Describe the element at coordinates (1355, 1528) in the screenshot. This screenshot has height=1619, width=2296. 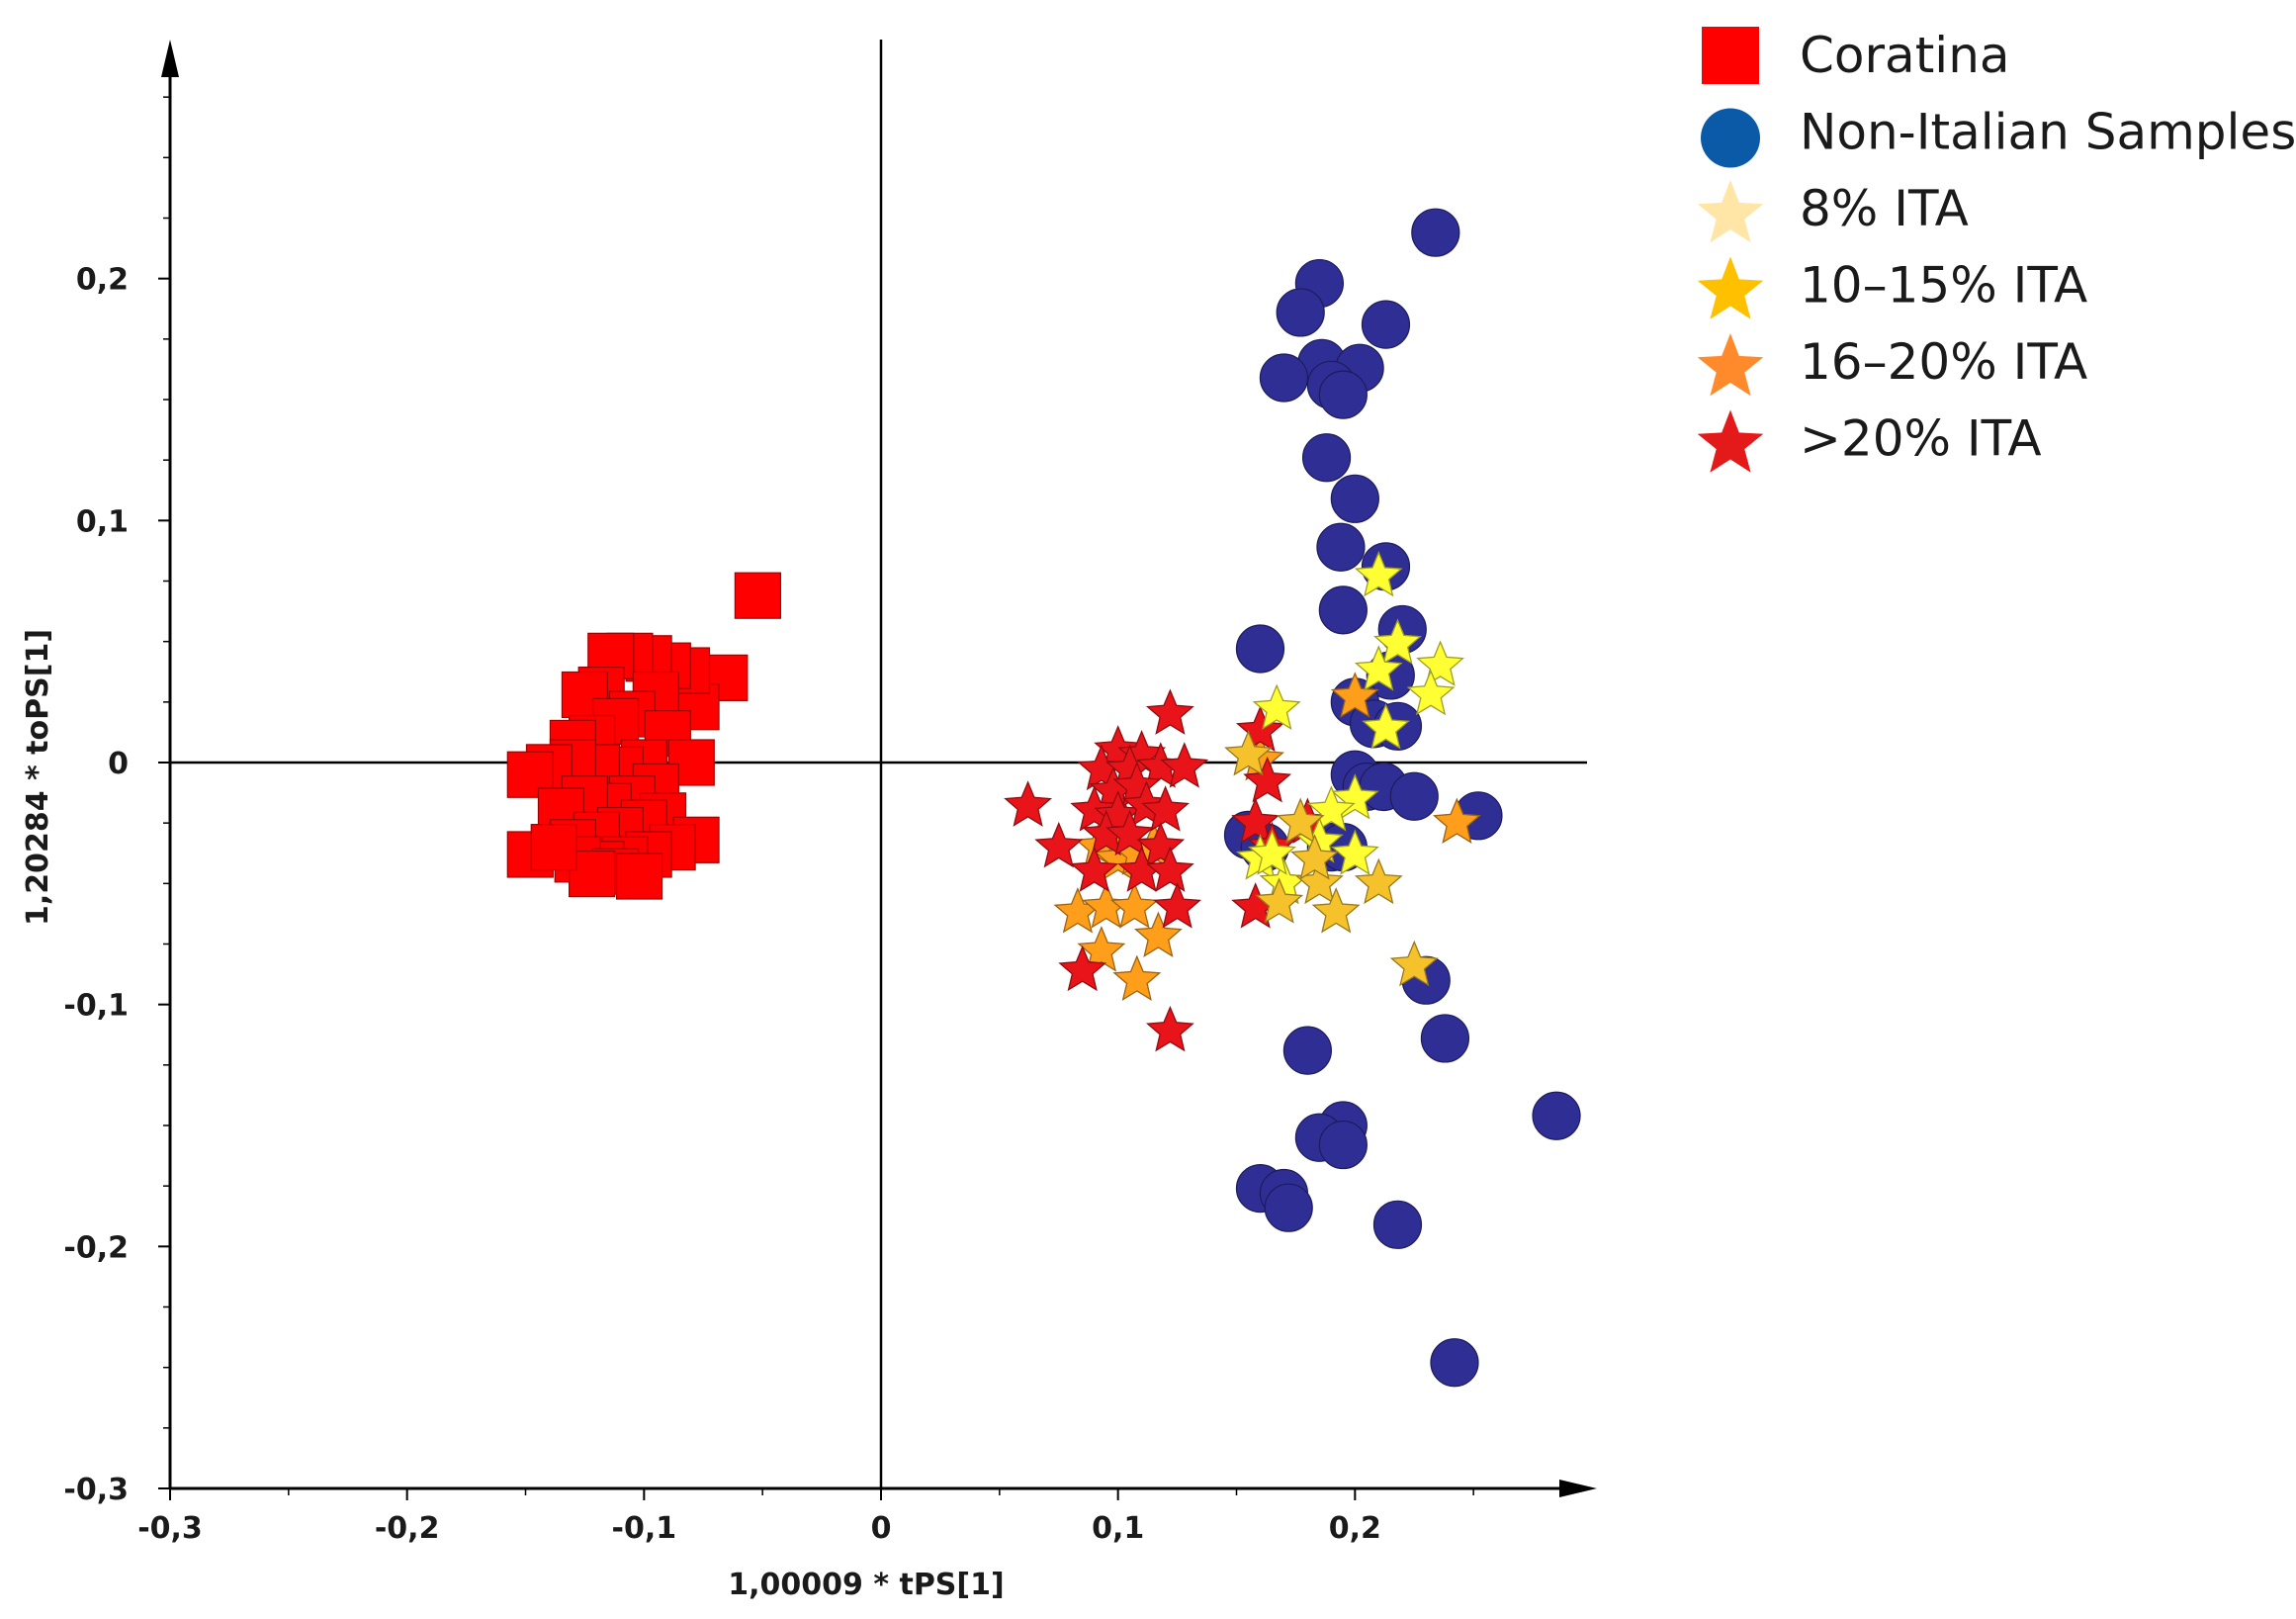
I see `x-tick-label: 0,2` at that location.